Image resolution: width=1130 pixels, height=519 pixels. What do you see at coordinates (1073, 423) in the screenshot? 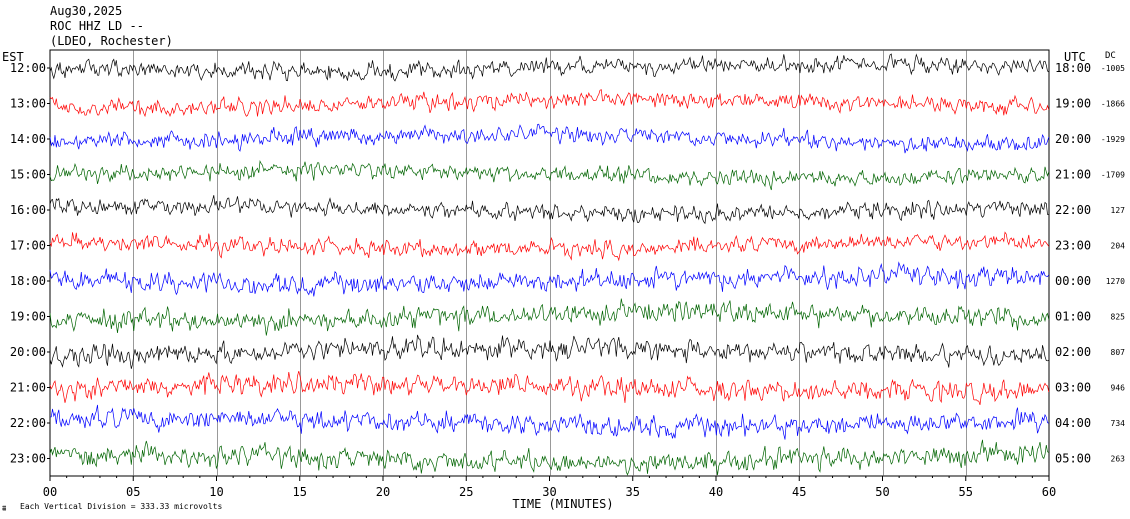
I see `utc-tick-label: 04:00` at bounding box center [1073, 423].